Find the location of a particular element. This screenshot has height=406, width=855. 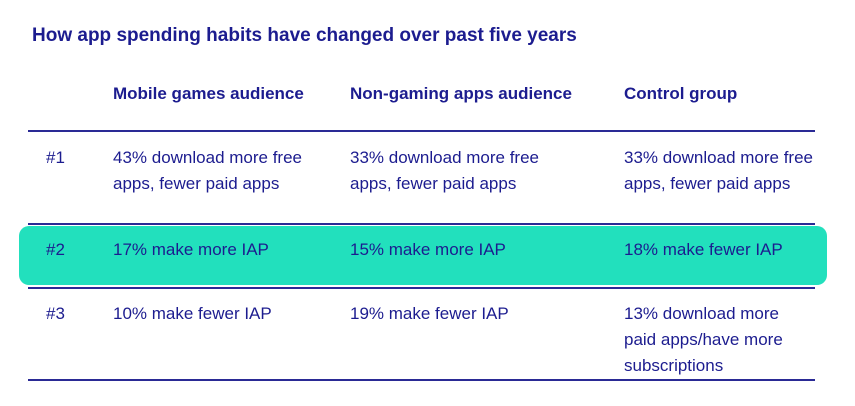

table-cell: 18% make fewer IAP is located at coordinates (703, 249).